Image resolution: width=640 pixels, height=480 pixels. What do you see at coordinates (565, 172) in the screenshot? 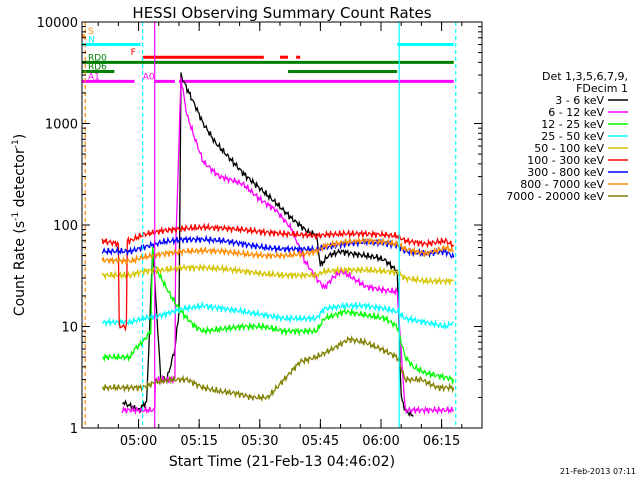
I see `legend-label: 300 - 800 keV` at bounding box center [565, 172].